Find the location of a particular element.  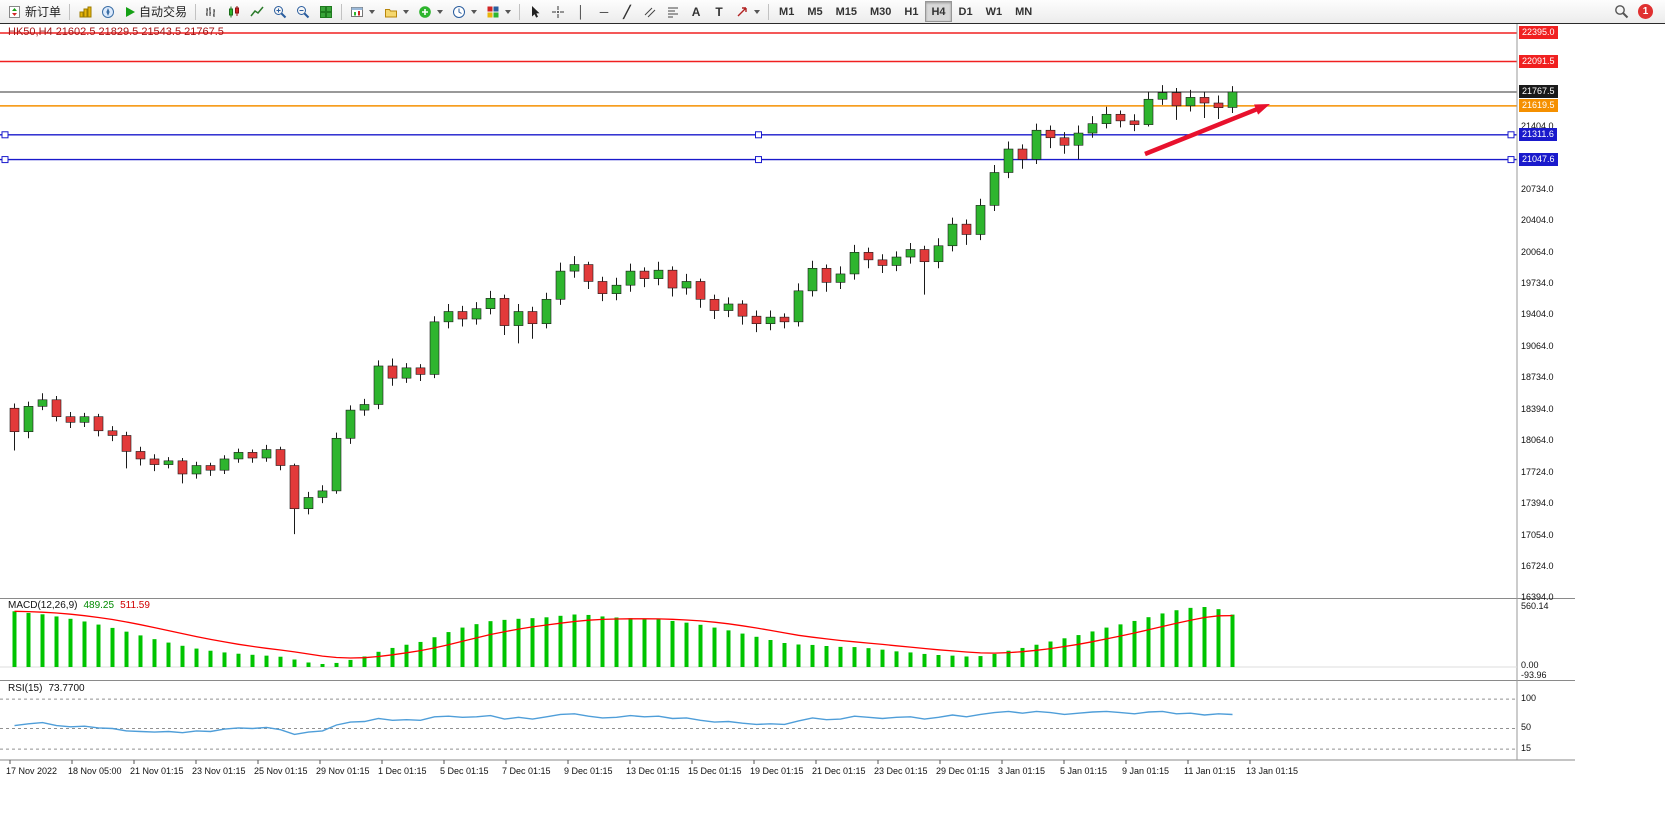

tile-windows-button is located at coordinates (326, 11).